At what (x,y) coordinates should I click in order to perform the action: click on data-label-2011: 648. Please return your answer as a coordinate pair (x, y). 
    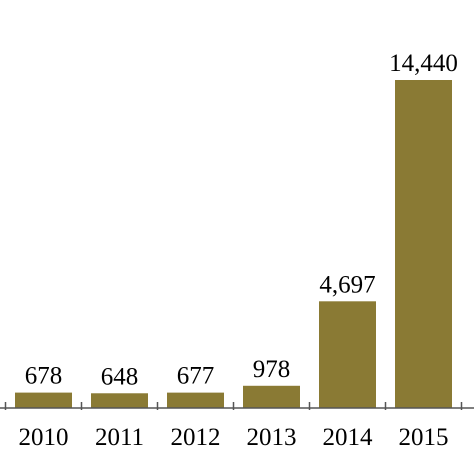
    Looking at the image, I should click on (120, 376).